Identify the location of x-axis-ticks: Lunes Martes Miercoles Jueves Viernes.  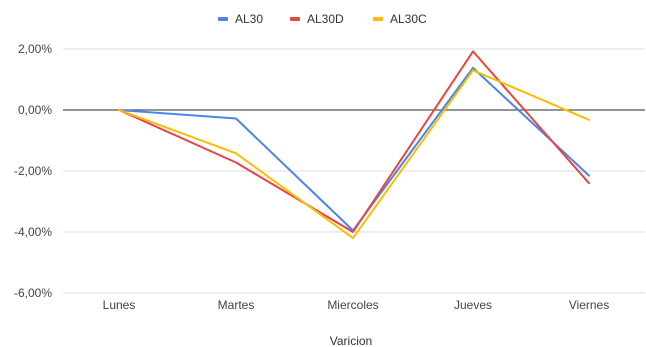
(356, 305).